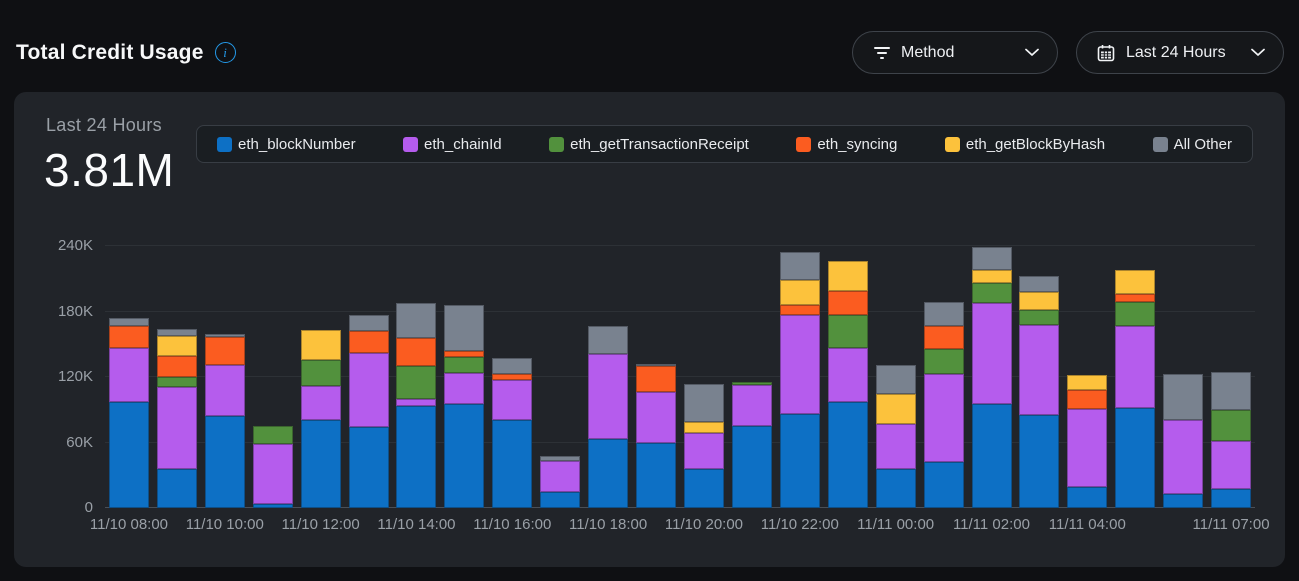  What do you see at coordinates (846, 144) in the screenshot?
I see `legend-item-eth_syncing: eth_syncing` at bounding box center [846, 144].